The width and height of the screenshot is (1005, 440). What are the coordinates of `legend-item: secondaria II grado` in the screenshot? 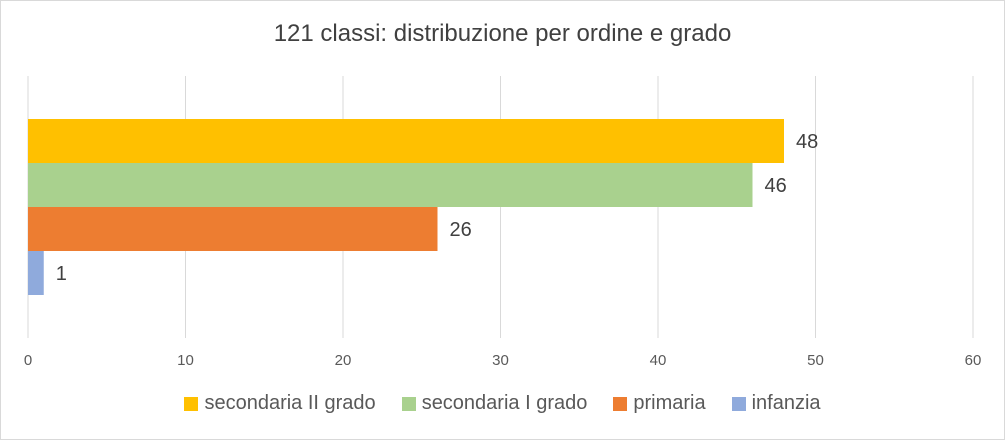 It's located at (280, 403).